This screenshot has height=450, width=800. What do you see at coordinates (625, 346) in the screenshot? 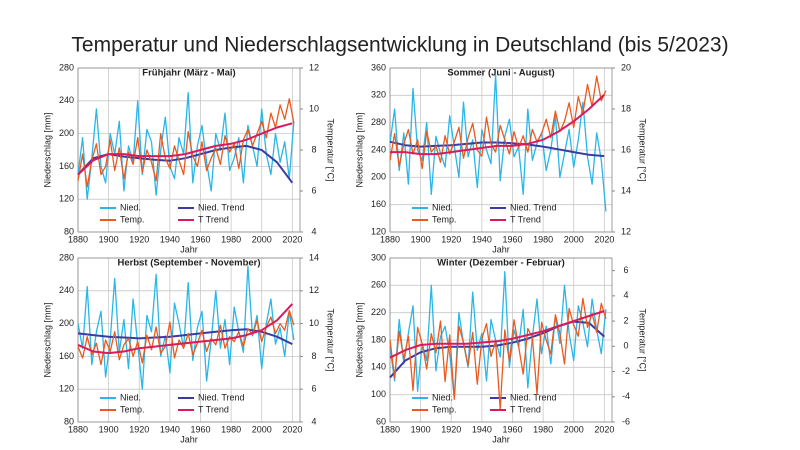
I see `y2-tick-label: 0` at bounding box center [625, 346].